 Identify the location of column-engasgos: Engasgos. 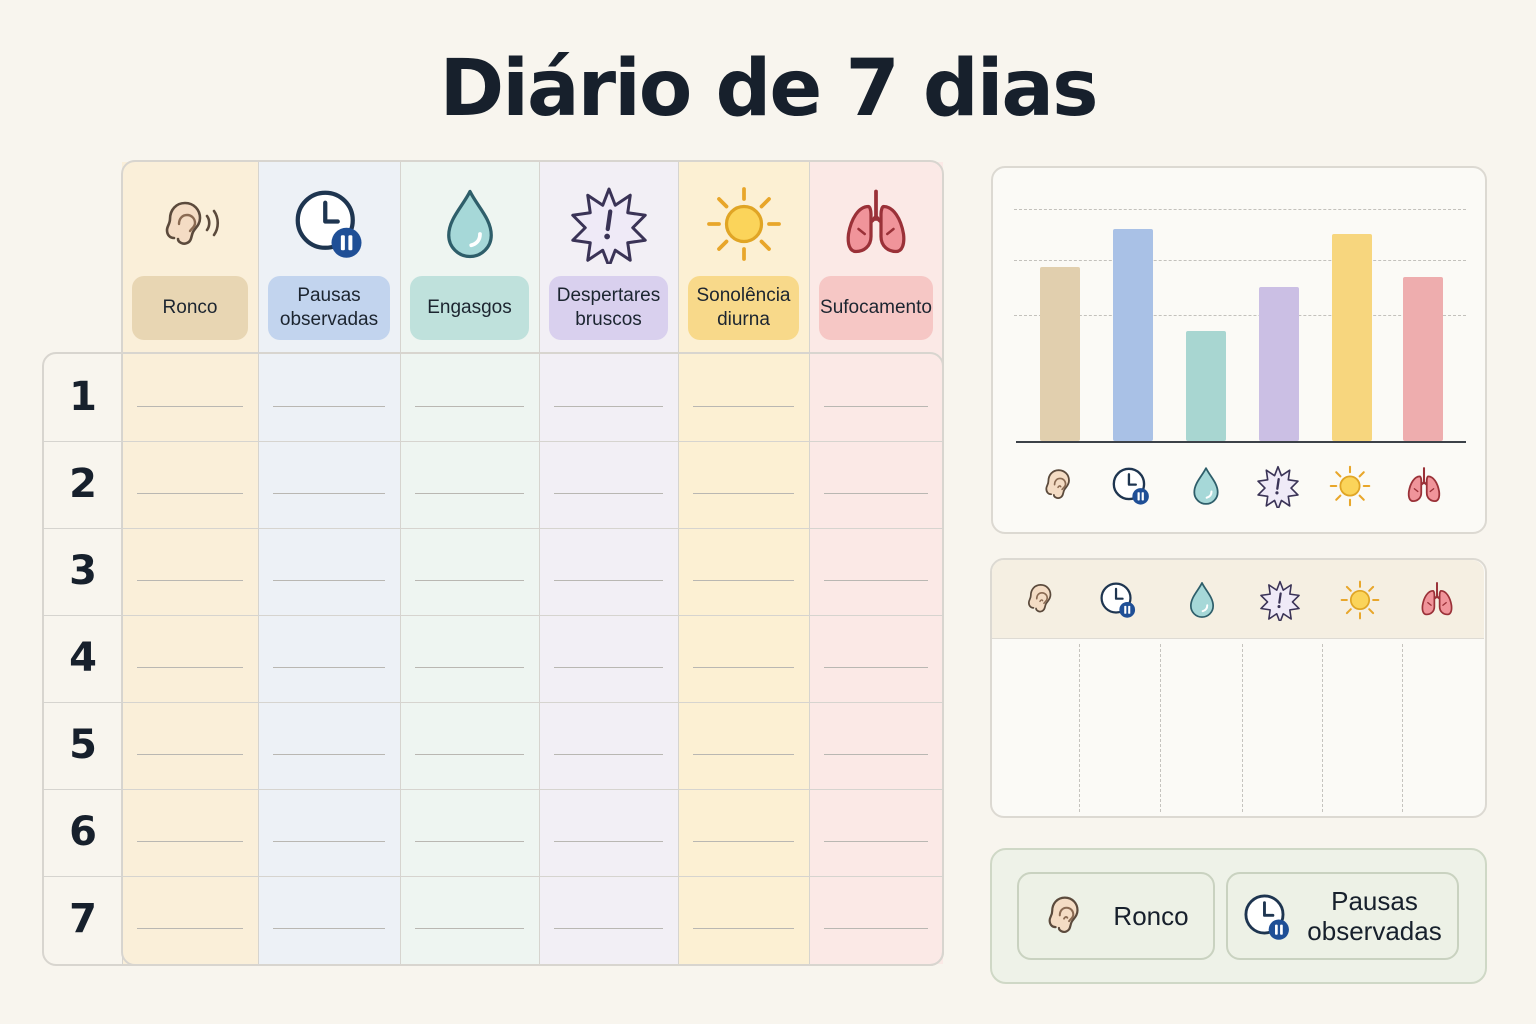
(469, 563).